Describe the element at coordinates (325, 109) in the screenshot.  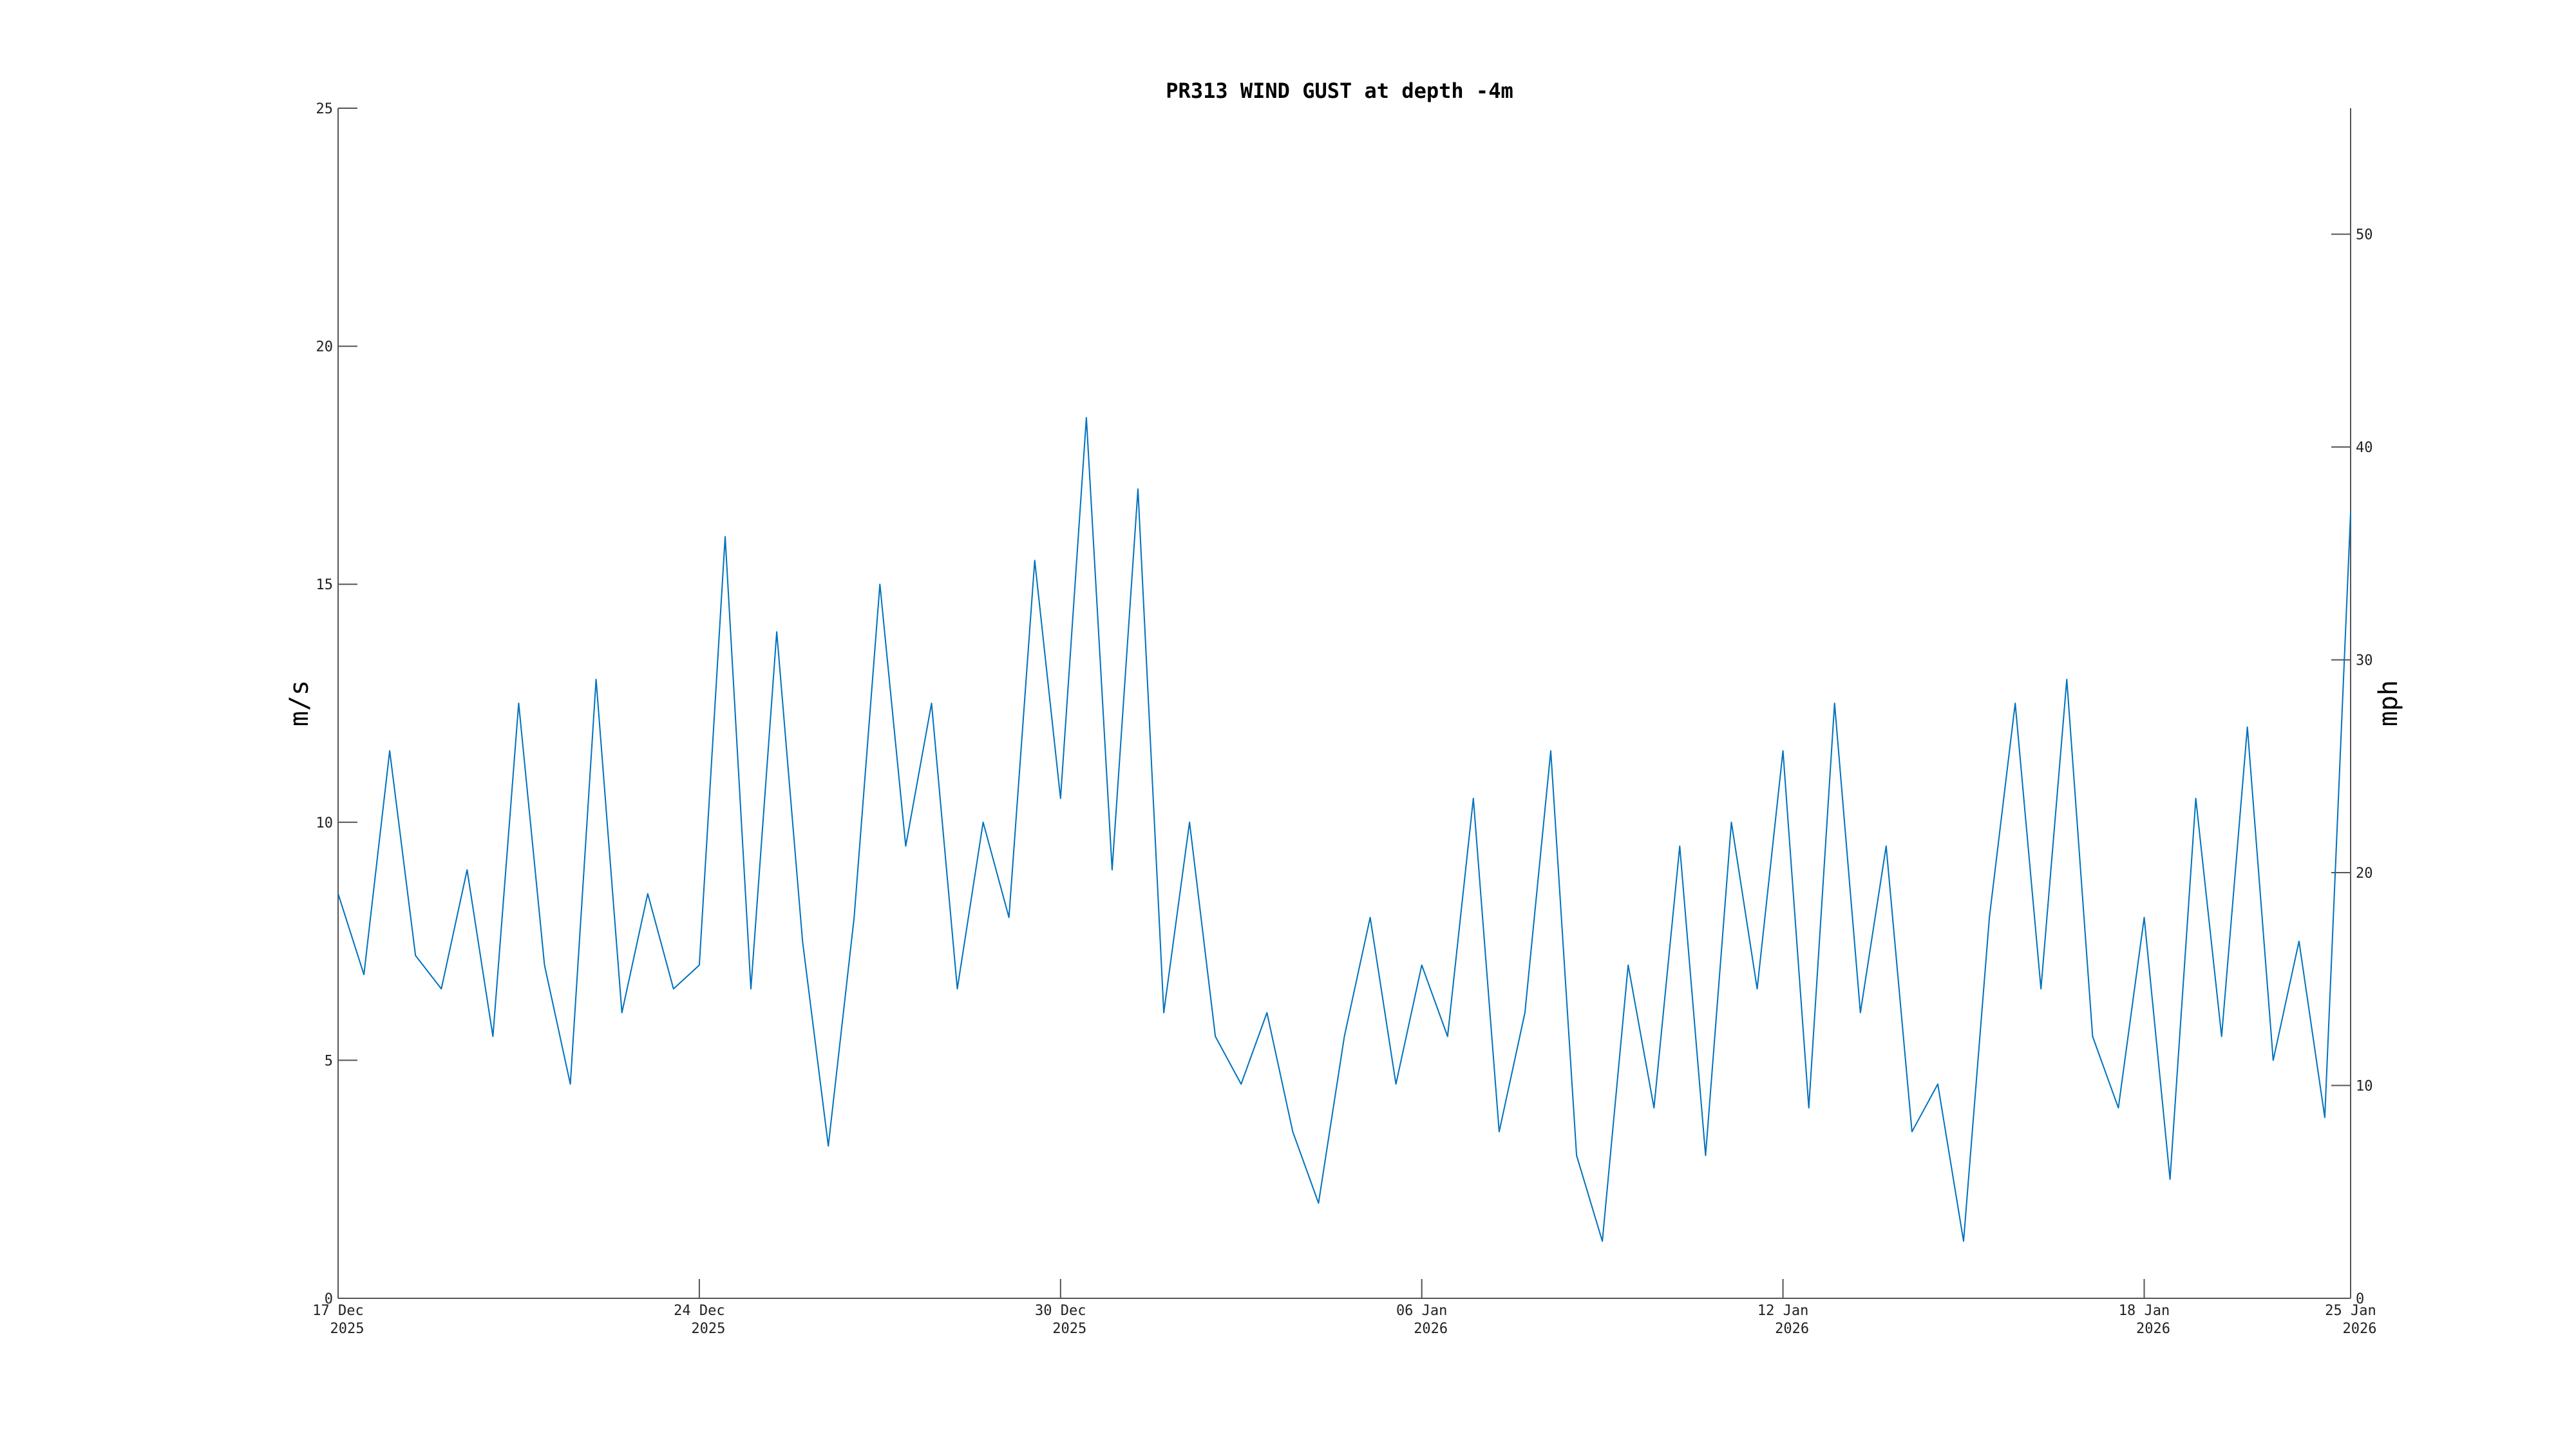
I see `y-tick-label-left: 25` at that location.